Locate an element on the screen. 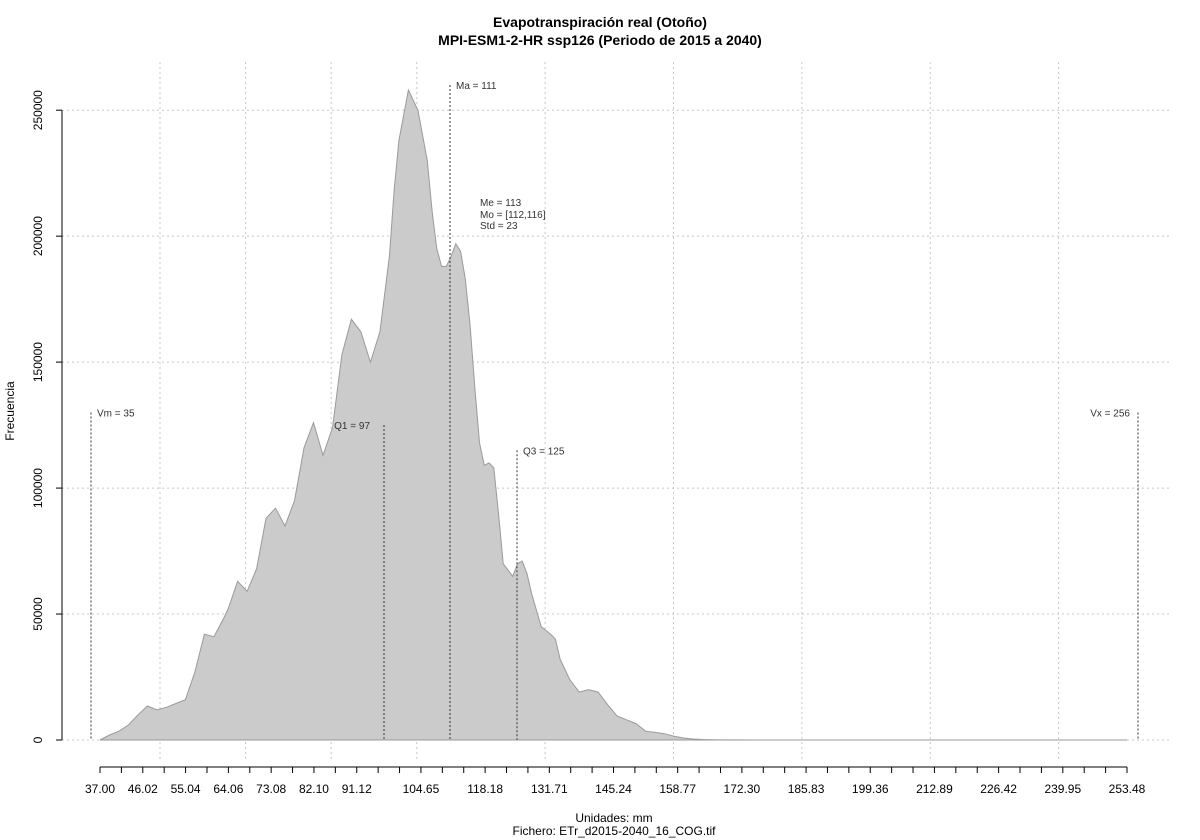 This screenshot has width=1200, height=840. x-tick-label: 226.42 is located at coordinates (998, 789).